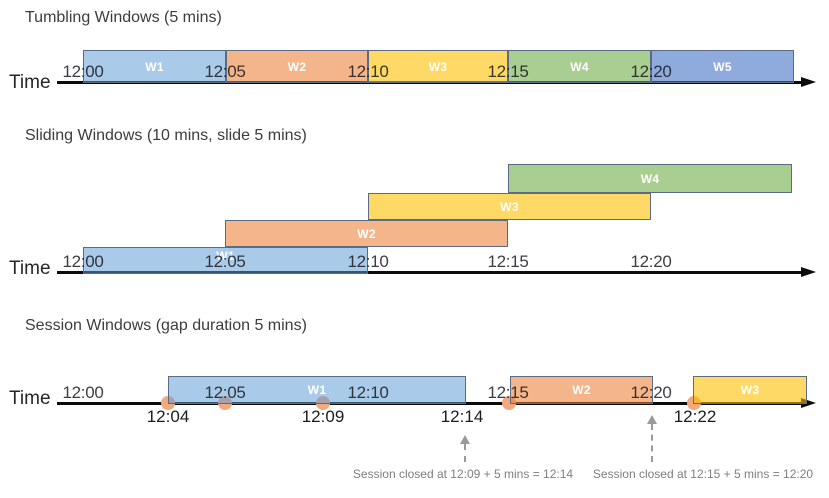 The image size is (829, 498). I want to click on window-bar-label: W5, so click(722, 66).